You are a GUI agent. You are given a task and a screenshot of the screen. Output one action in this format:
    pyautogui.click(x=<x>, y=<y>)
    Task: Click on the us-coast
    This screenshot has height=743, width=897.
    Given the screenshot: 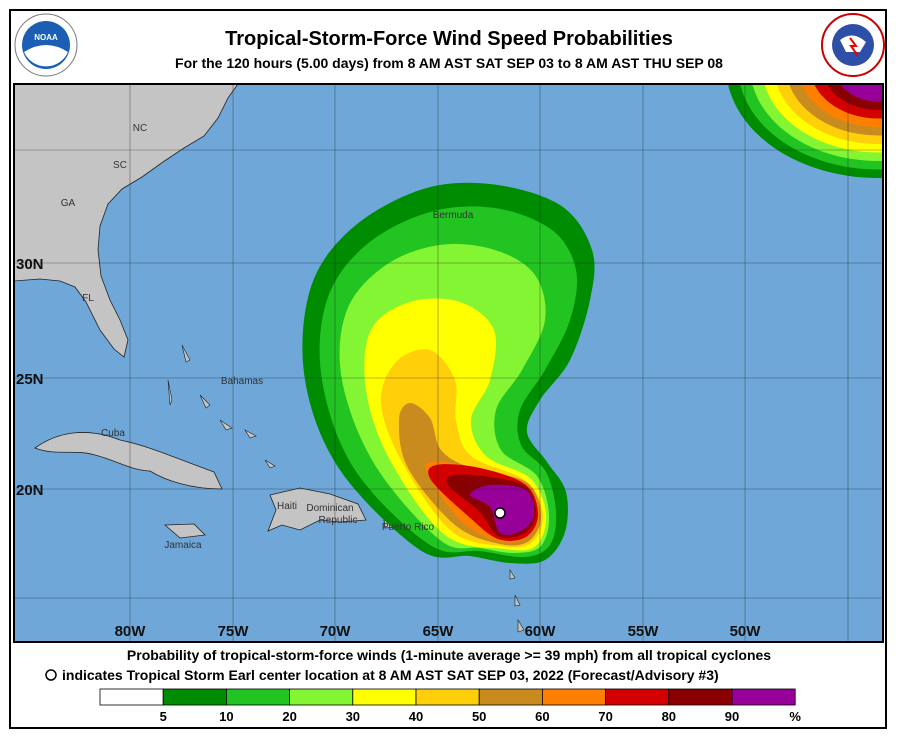 What is the action you would take?
    pyautogui.click(x=126, y=221)
    